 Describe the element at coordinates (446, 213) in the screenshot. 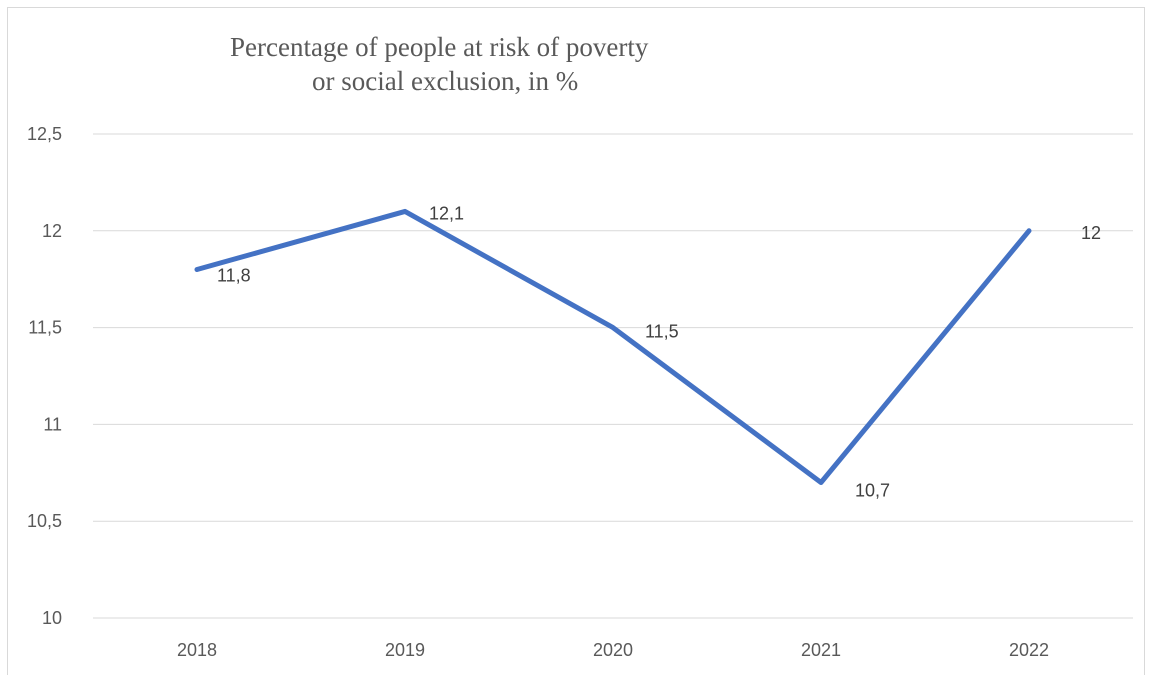

I see `data-label: 12,1` at that location.